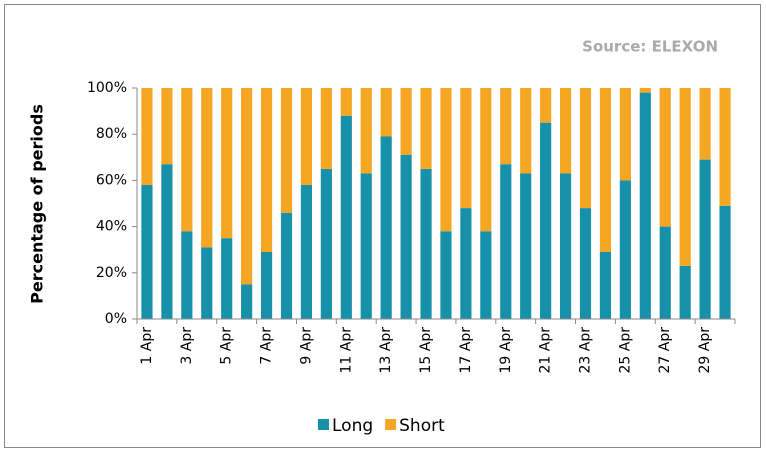 The width and height of the screenshot is (766, 453). Describe the element at coordinates (665, 350) in the screenshot. I see `x-tick-label: 27 Apr` at that location.